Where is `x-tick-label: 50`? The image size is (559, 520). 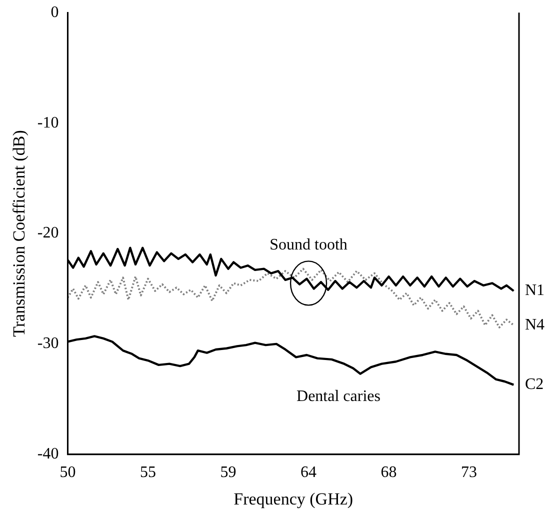
x-tick-label: 50 is located at coordinates (68, 473).